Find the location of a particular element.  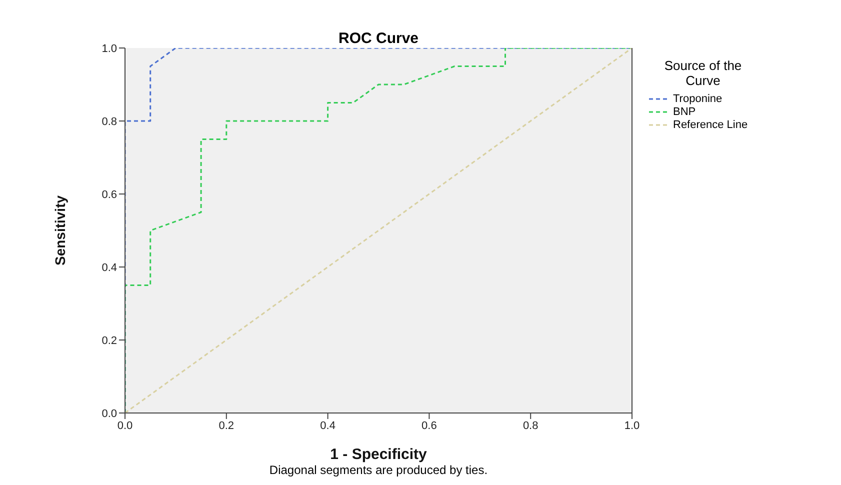

y-tick-label: 0.0 is located at coordinates (109, 414).